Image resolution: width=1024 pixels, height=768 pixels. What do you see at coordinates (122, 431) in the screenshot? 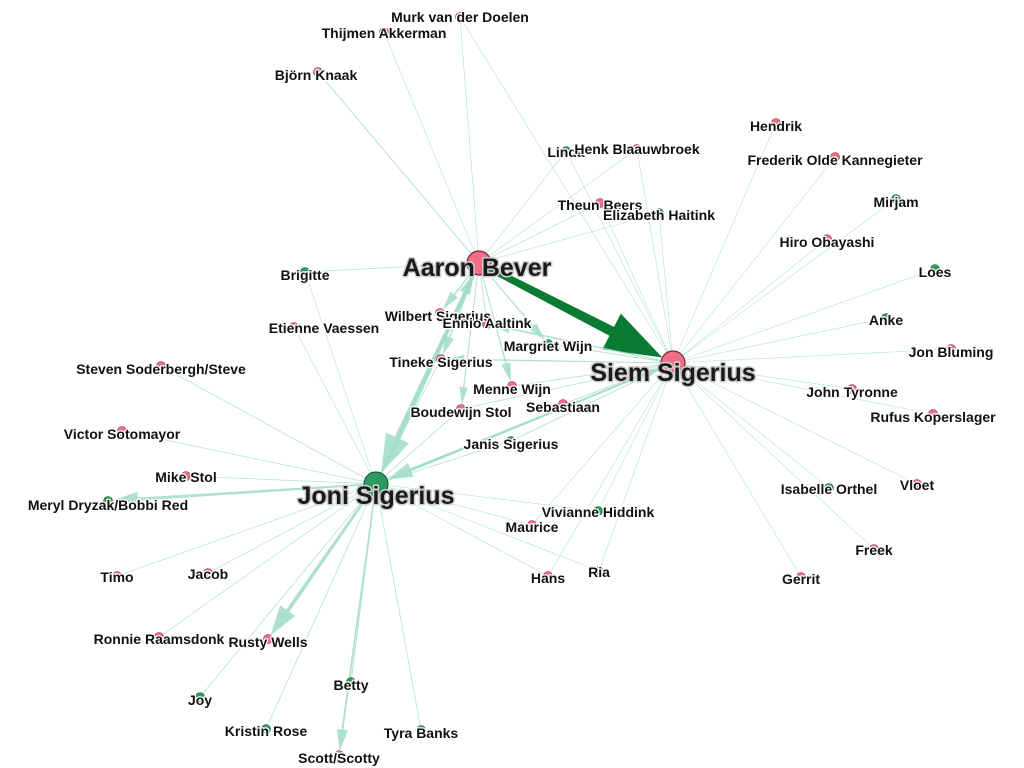
I see `node-victor` at bounding box center [122, 431].